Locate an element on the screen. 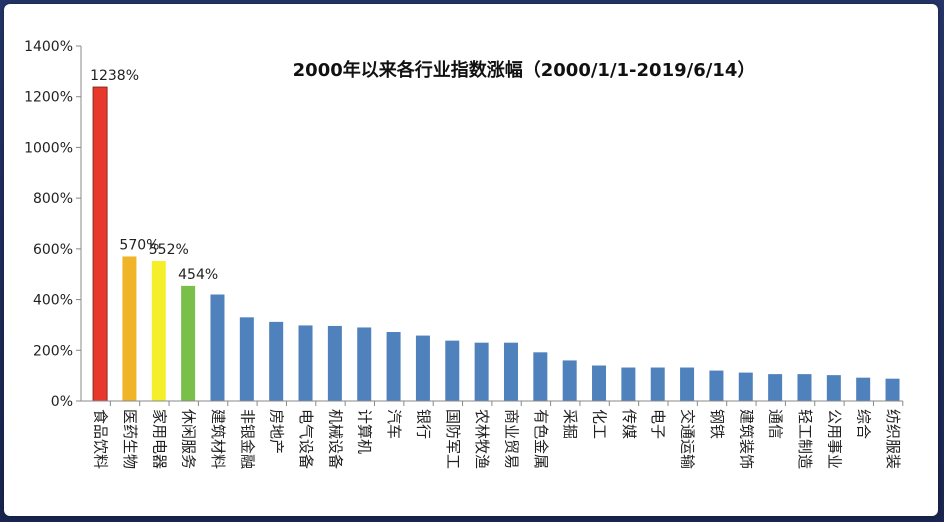 The width and height of the screenshot is (944, 522). x-tick-label: 电子 is located at coordinates (658, 424).